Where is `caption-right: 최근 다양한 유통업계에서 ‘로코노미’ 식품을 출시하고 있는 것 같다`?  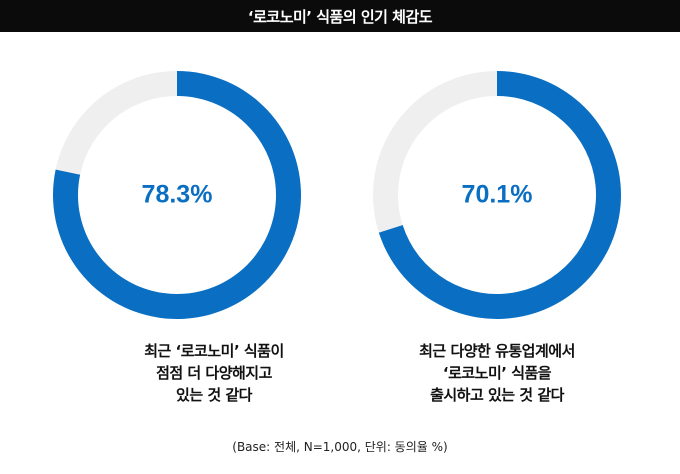 caption-right: 최근 다양한 유통업계에서 ‘로코노미’ 식품을 출시하고 있는 것 같다 is located at coordinates (497, 373).